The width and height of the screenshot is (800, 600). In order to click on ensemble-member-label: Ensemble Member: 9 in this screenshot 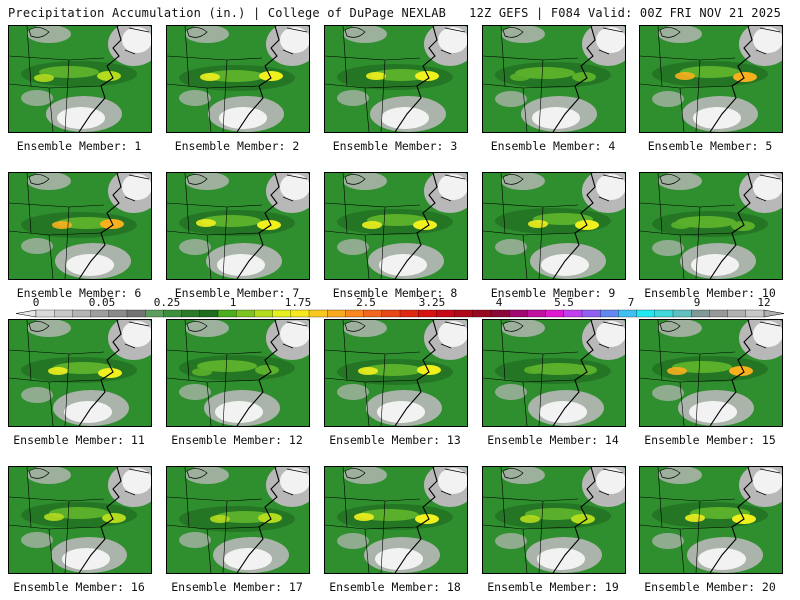, I will do `click(553, 293)`.